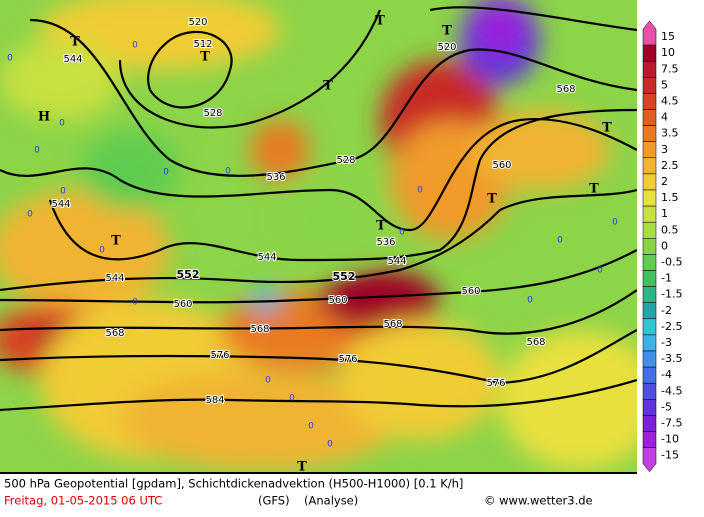 This screenshot has height=517, width=704. I want to click on footer-analysis: (Analyse), so click(331, 501).